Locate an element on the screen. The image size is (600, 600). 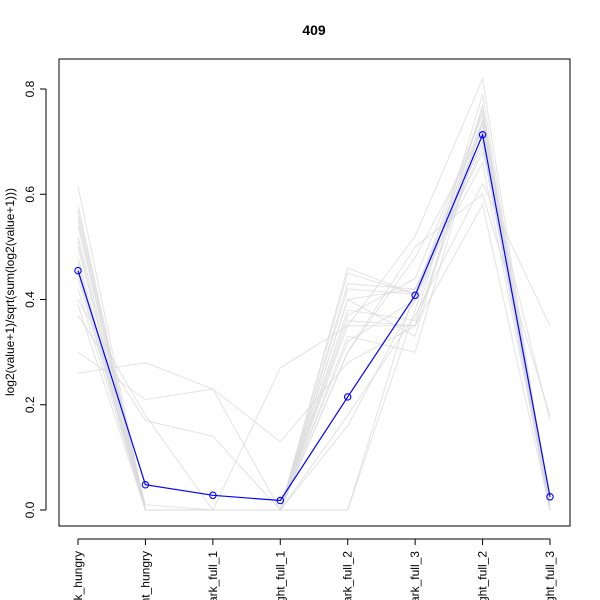
x-tick-label: light_full_1 is located at coordinates (280, 575).